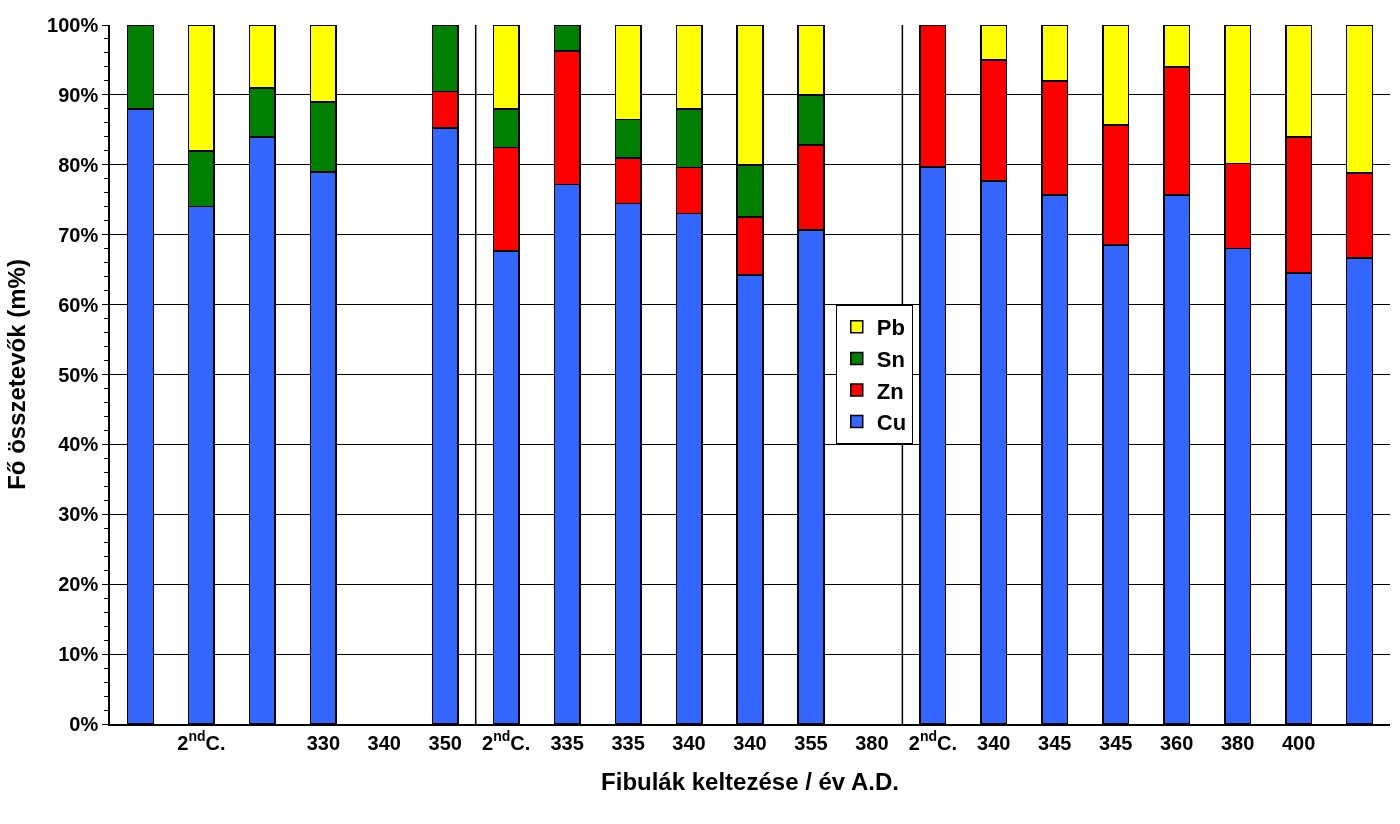 The width and height of the screenshot is (1400, 824). I want to click on y-tick-label: 60%, so click(78, 304).